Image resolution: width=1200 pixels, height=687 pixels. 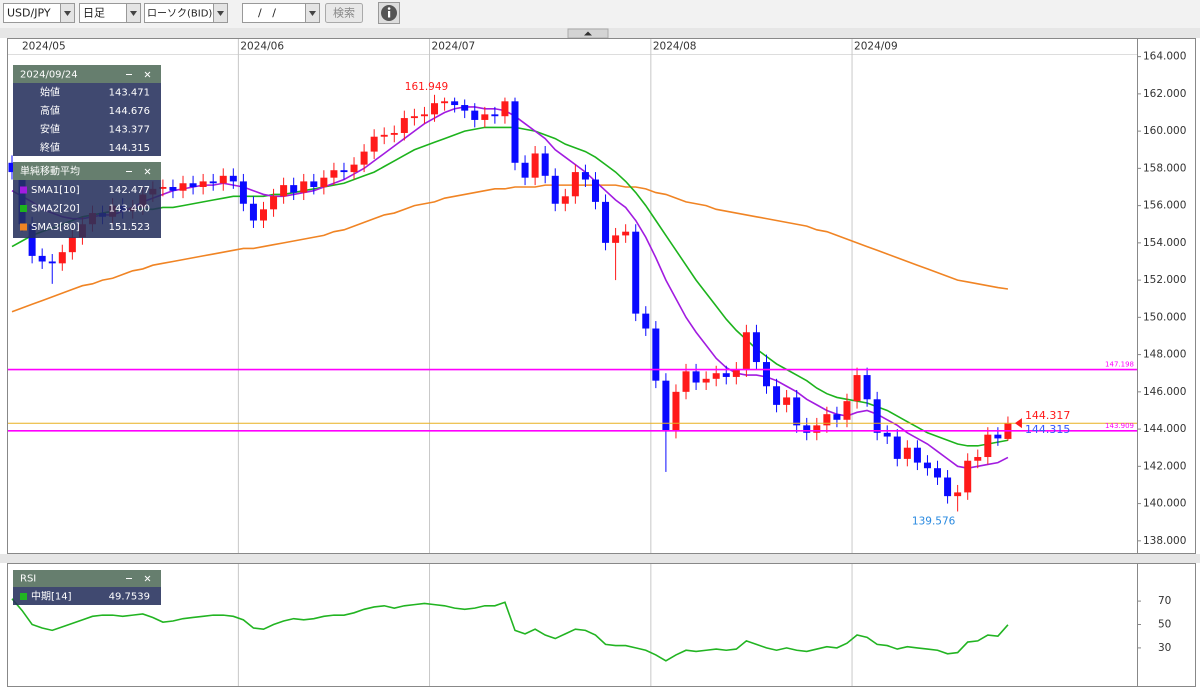 I want to click on x-tick-label: 2024/09, so click(x=876, y=47).